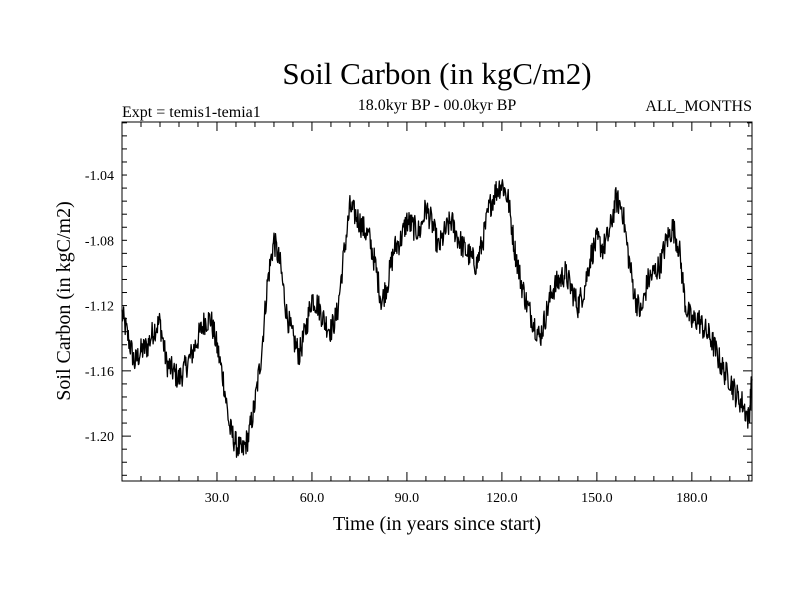 This screenshot has height=600, width=800. I want to click on x-axis-label: Time (in years since start), so click(437, 524).